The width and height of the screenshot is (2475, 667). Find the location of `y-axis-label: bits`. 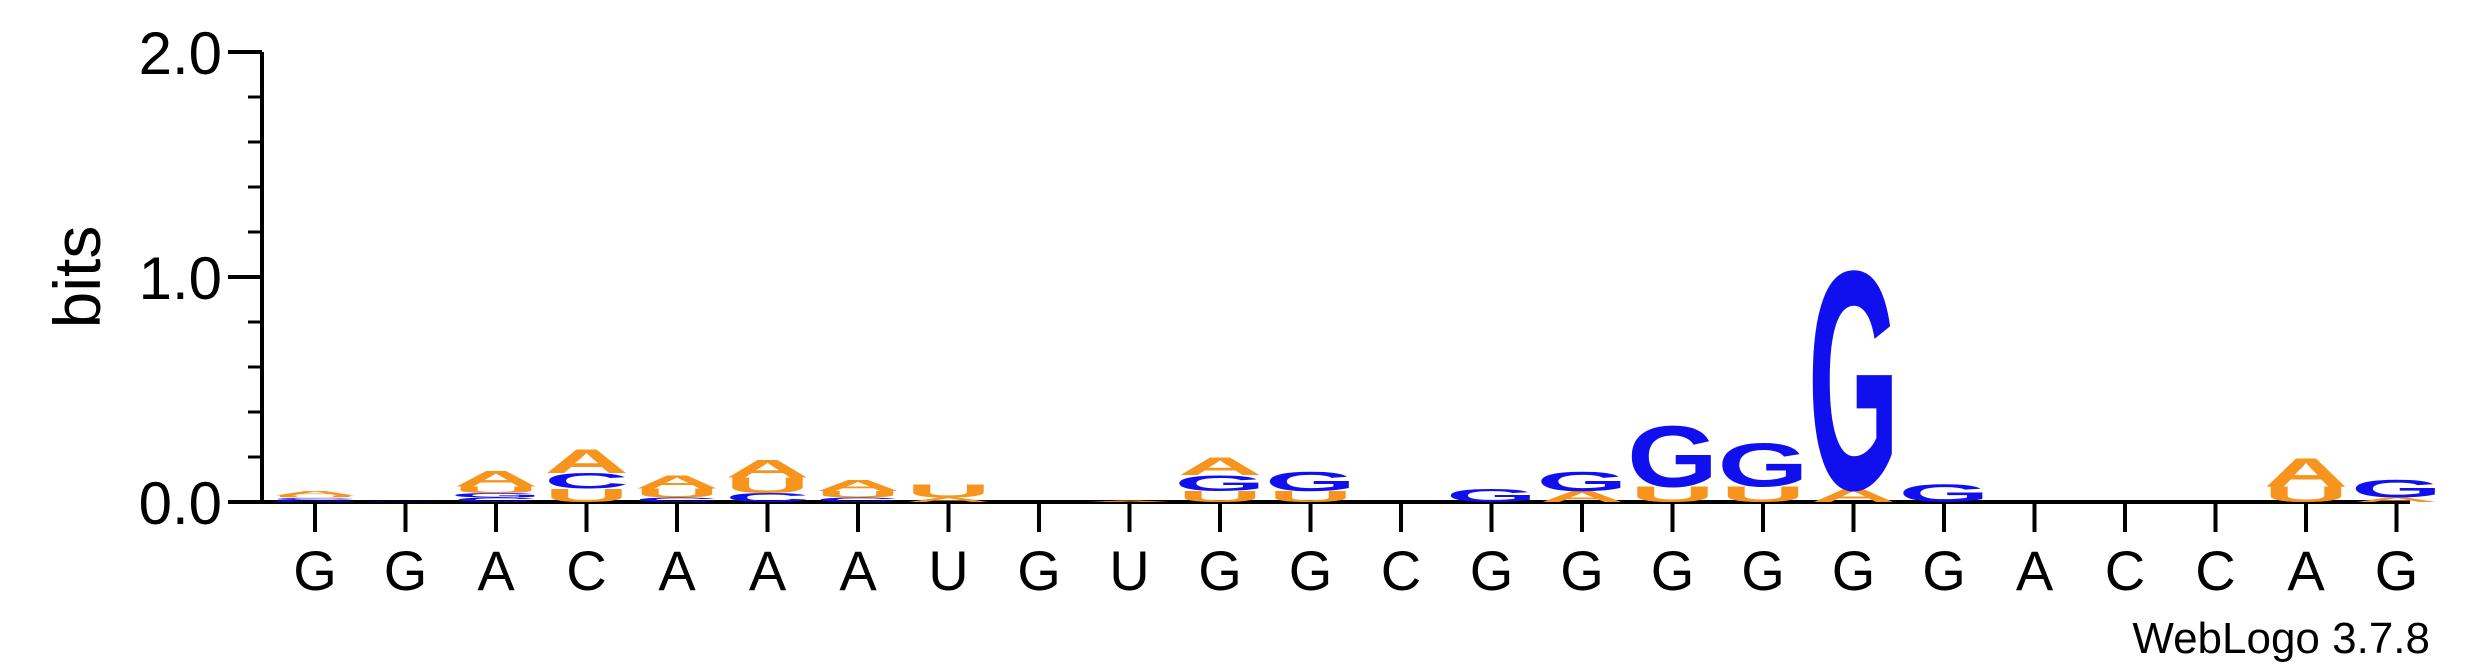

y-axis-label: bits is located at coordinates (77, 277).